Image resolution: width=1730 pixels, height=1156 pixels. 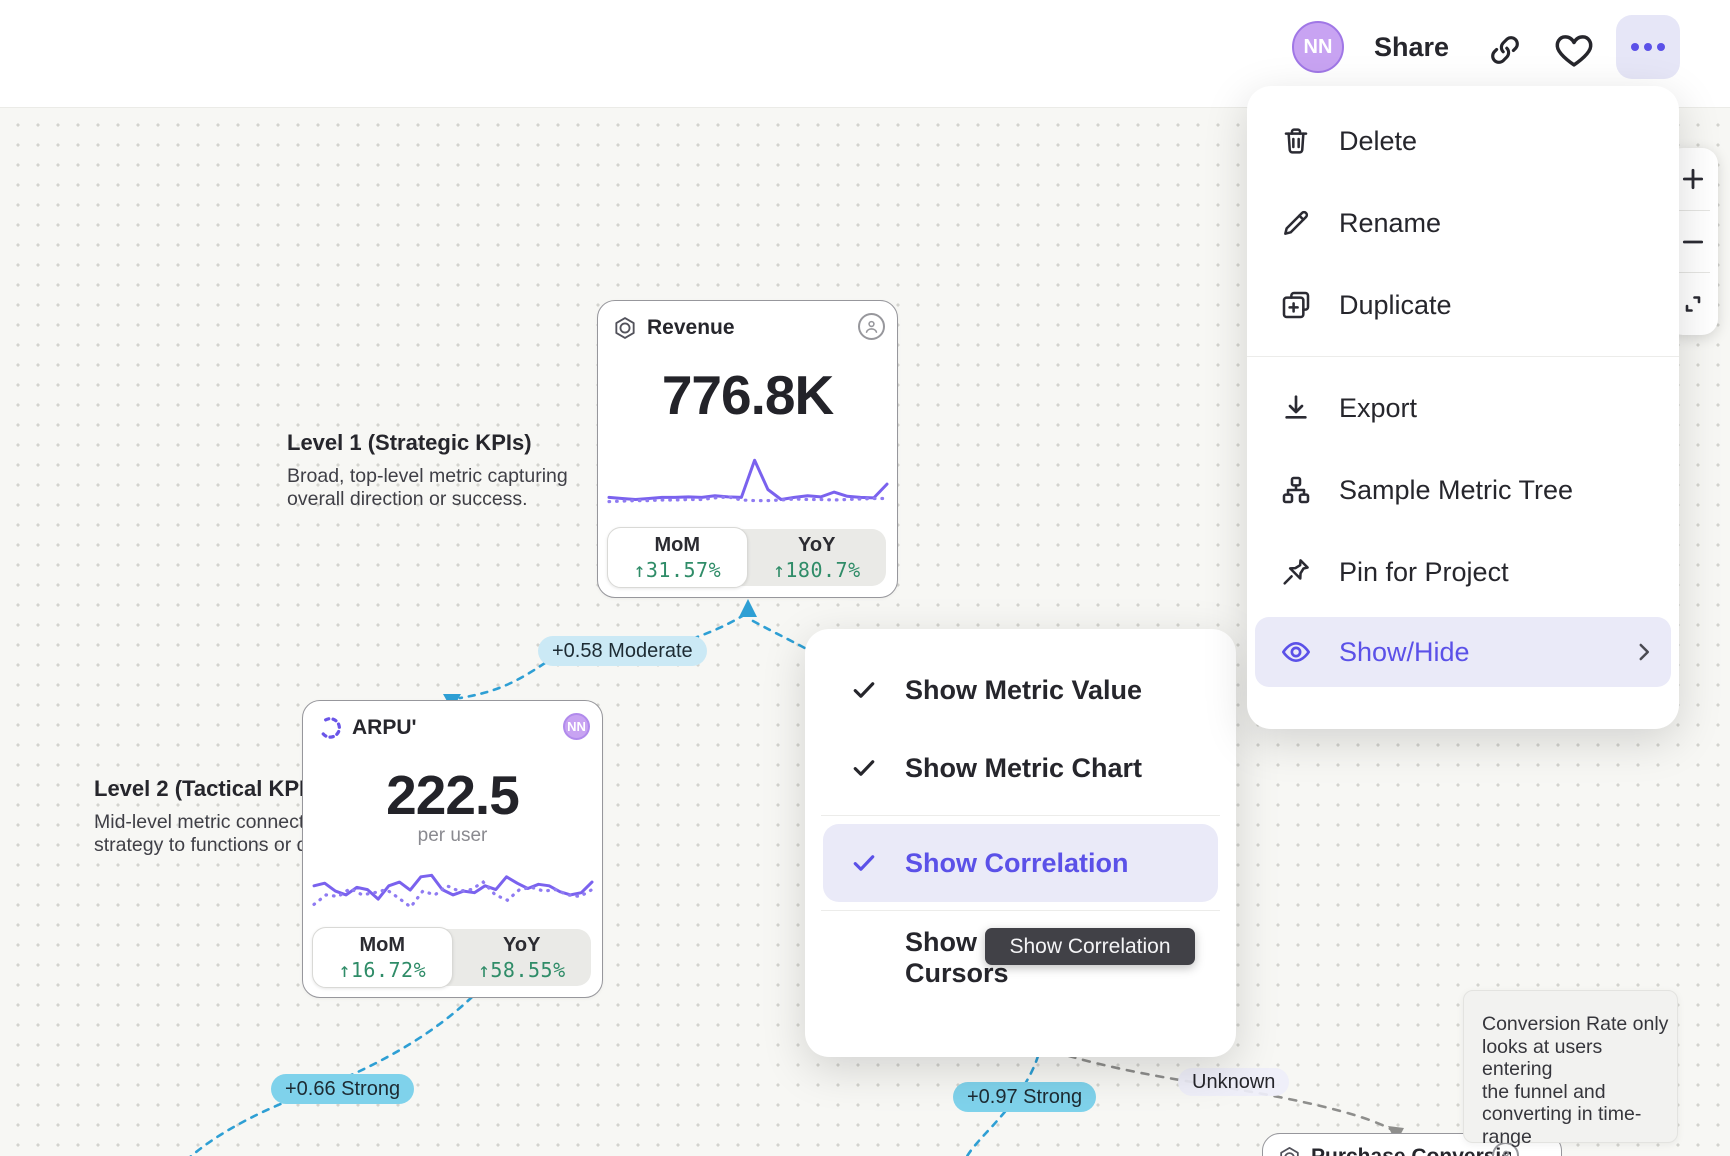 I want to click on menu-item-show-hide: Show/Hide, so click(x=1463, y=652).